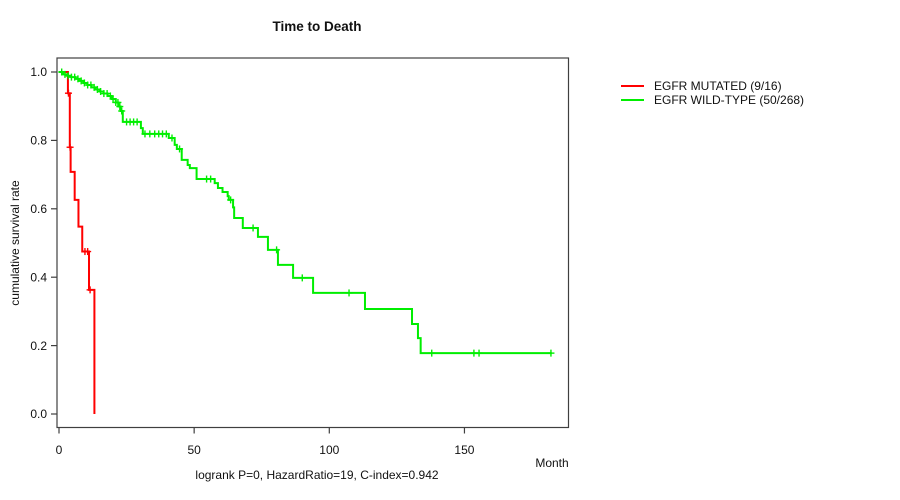  I want to click on y-tick-label: 1.0, so click(38, 72).